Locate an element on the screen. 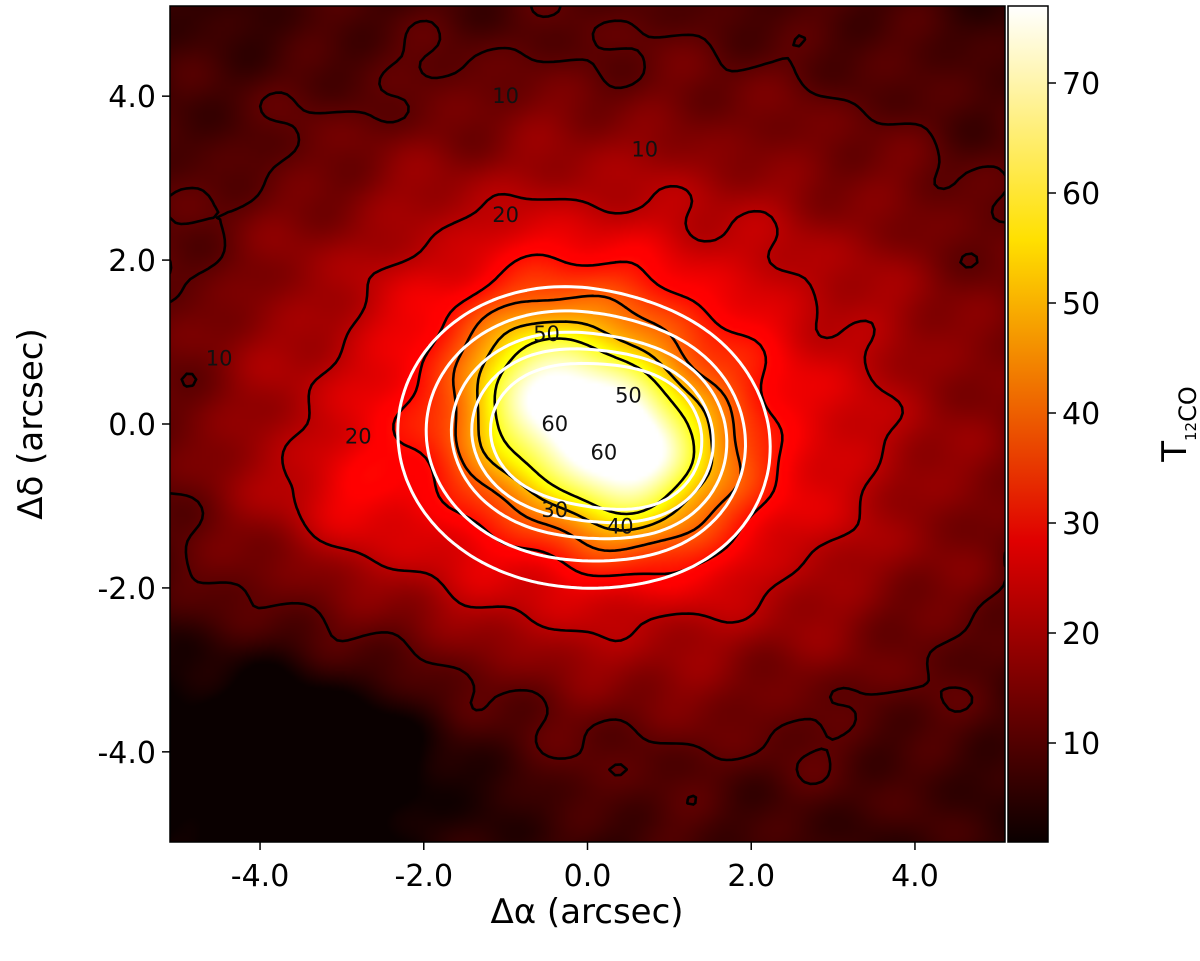 The image size is (1200, 961). colorbar: 10 20 30 40 50 60 70 T12CO is located at coordinates (1103, 424).